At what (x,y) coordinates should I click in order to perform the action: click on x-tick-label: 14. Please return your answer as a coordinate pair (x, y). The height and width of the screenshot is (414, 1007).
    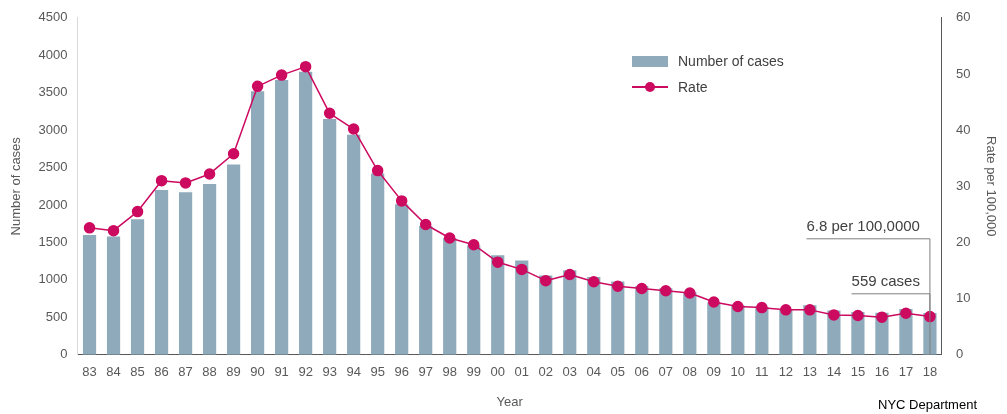
    Looking at the image, I should click on (834, 372).